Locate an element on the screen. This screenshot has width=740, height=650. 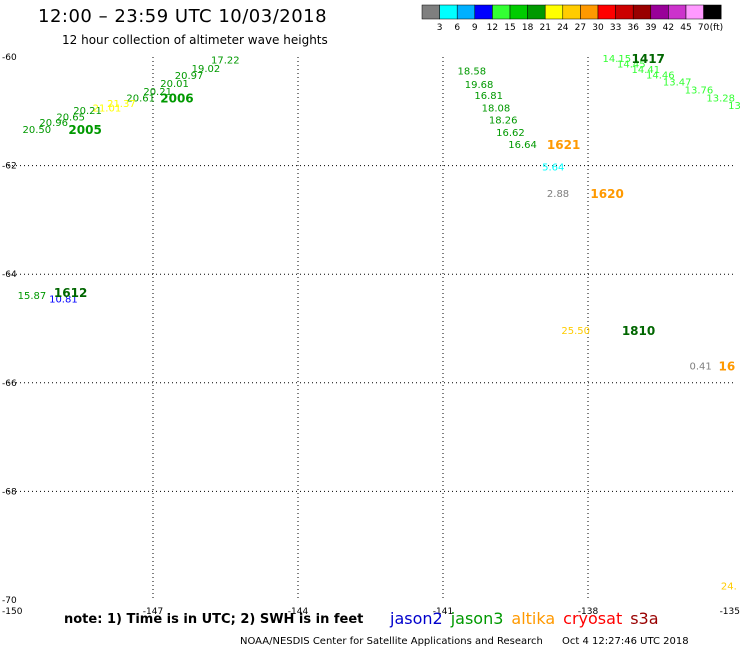
colorbar: 3 6 9 12 15 18 21 24 27 30 33 36 39 42 45 70 (ft) is located at coordinates (572, 18).